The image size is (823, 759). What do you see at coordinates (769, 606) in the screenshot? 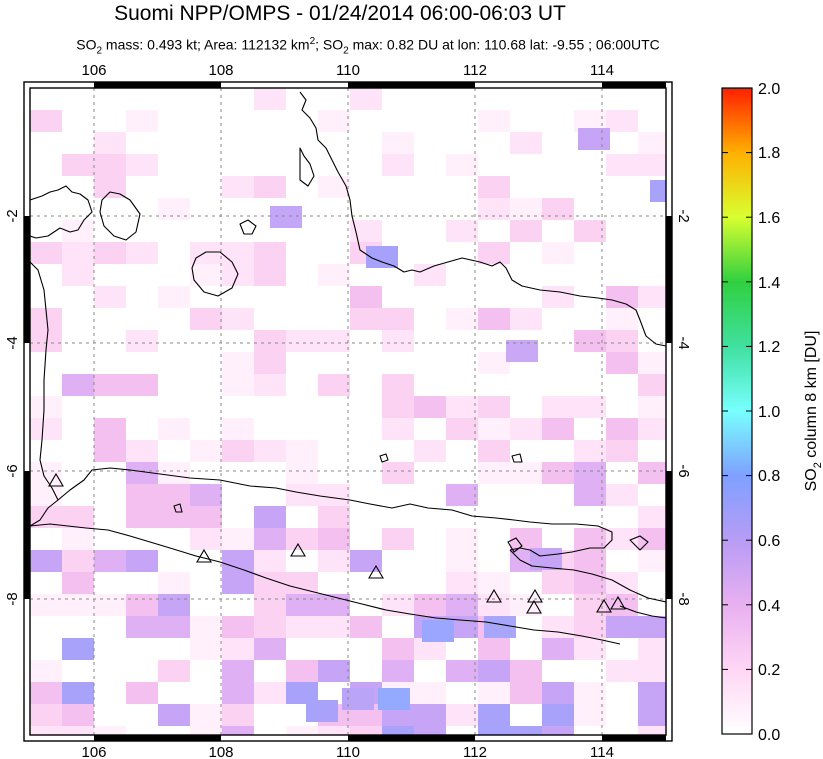
I see `colorbar-tick: 0.4` at bounding box center [769, 606].